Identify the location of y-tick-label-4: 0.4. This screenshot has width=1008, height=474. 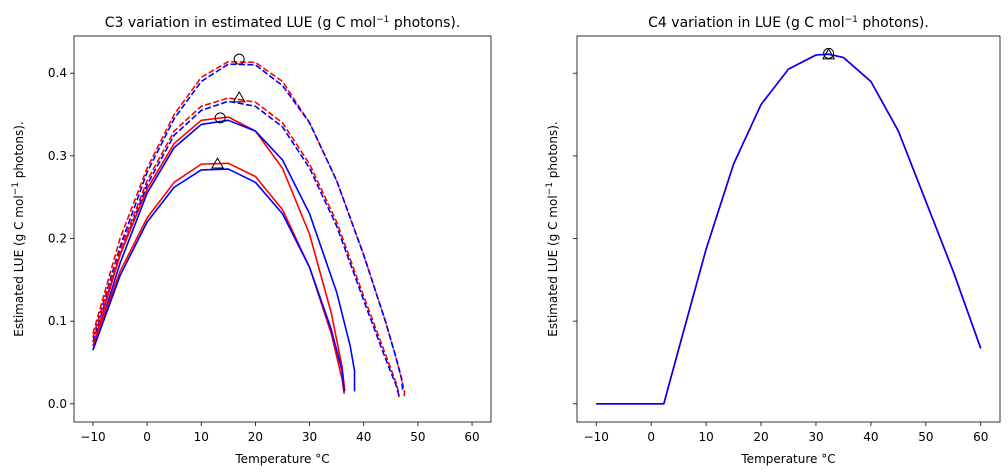
(57, 73).